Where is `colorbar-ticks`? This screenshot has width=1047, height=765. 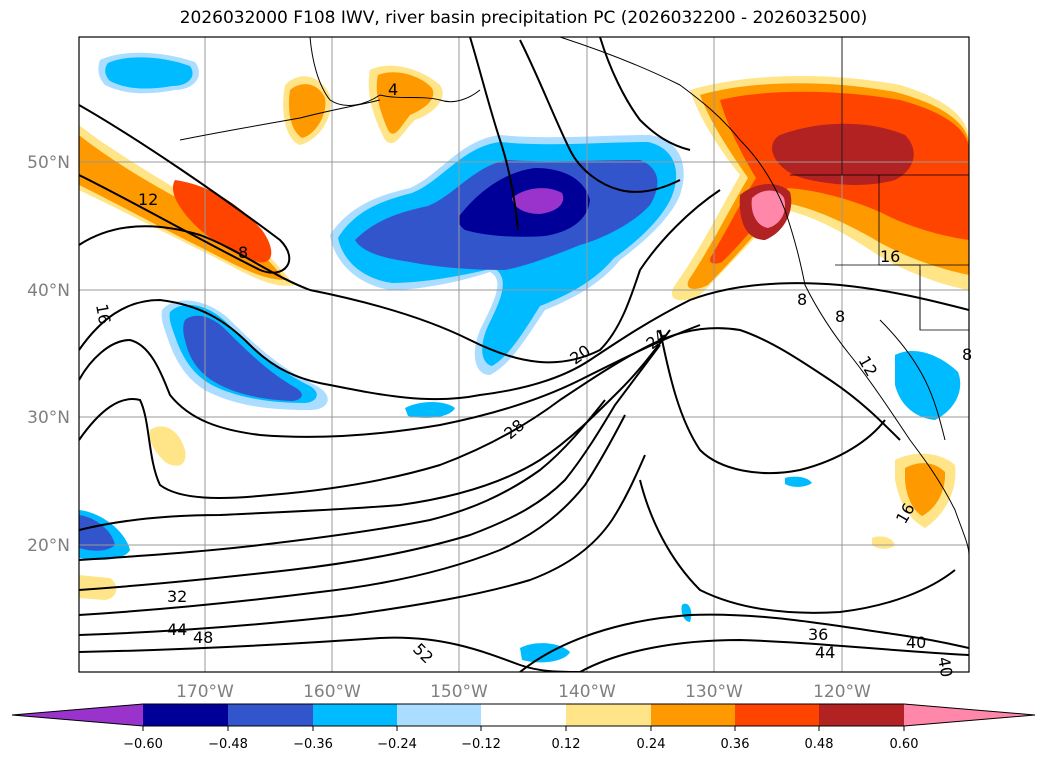
colorbar-ticks is located at coordinates (523, 728).